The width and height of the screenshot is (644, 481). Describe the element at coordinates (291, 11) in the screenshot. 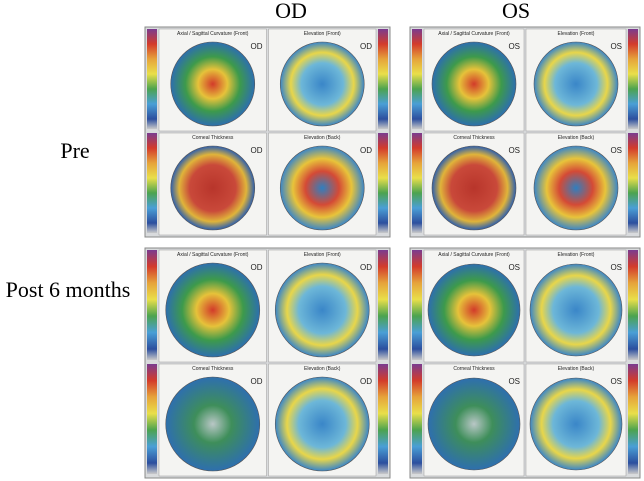

I see `column-label: OD` at that location.